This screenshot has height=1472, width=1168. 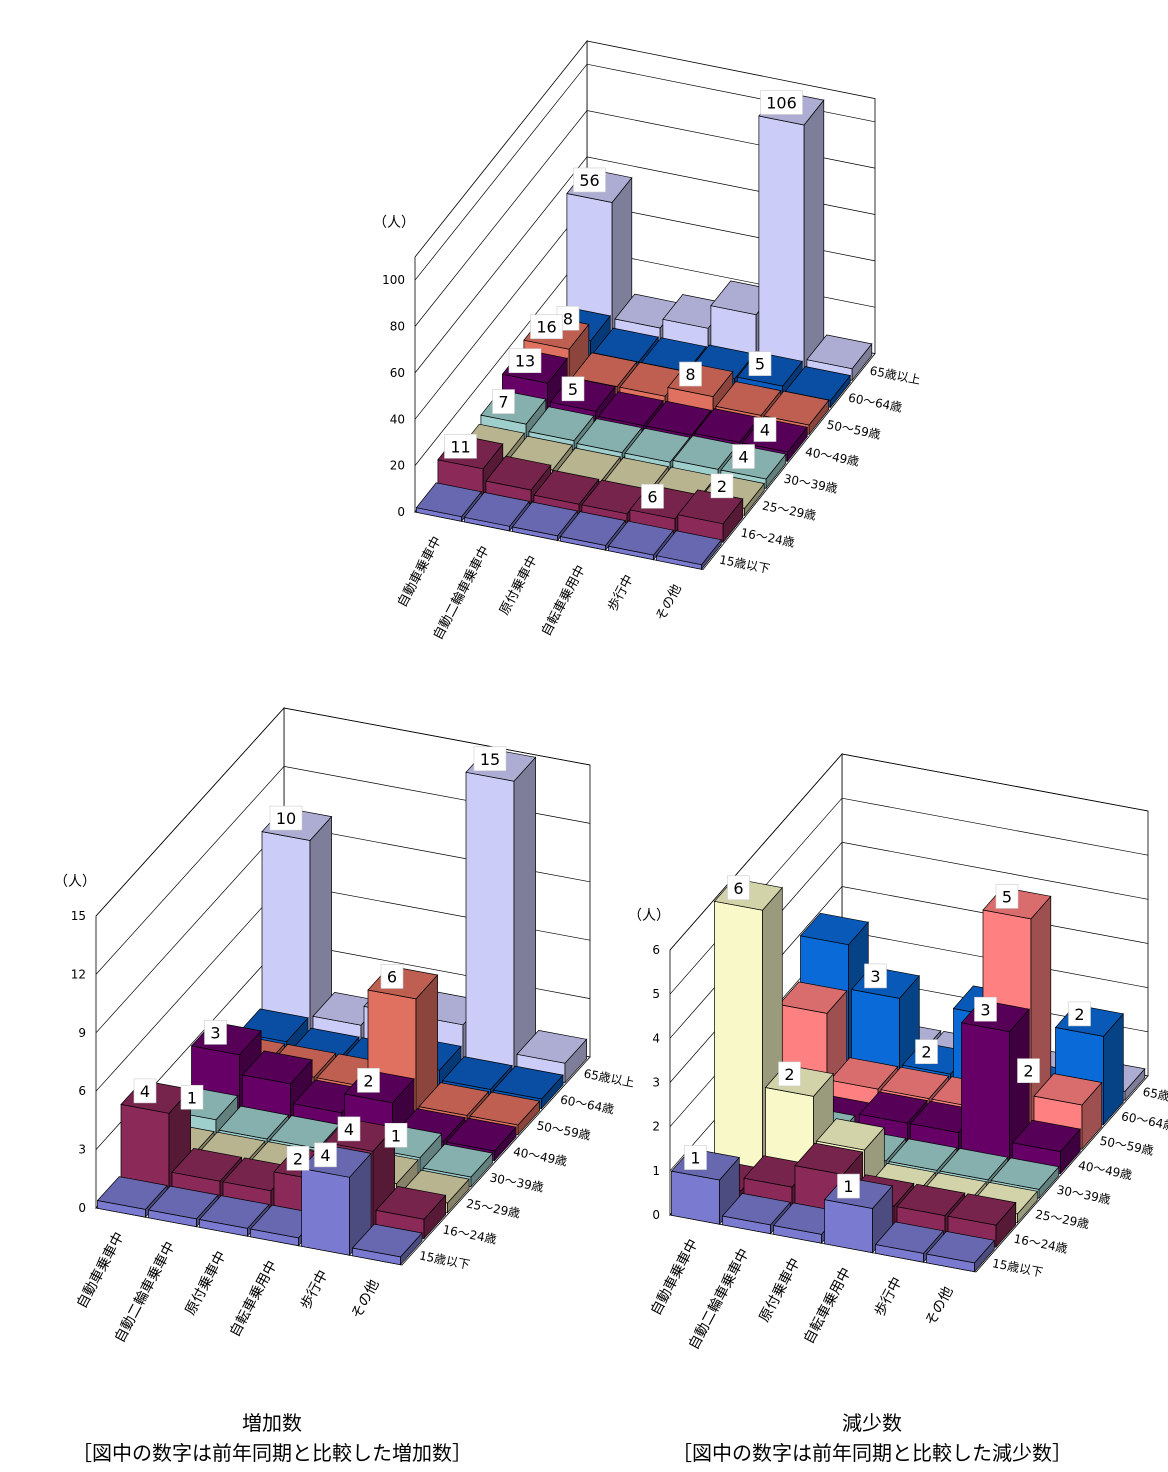 What do you see at coordinates (744, 565) in the screenshot?
I see `legend-label: 15歳以下` at bounding box center [744, 565].